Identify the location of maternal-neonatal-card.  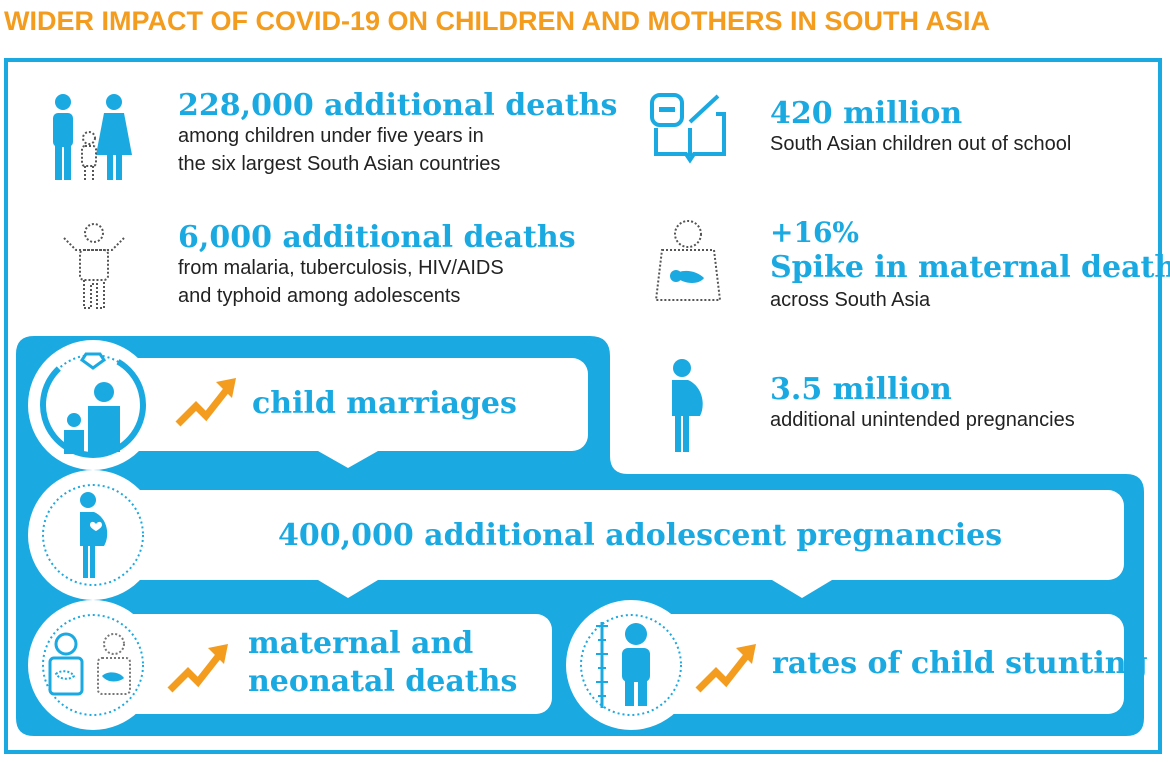
(317, 664).